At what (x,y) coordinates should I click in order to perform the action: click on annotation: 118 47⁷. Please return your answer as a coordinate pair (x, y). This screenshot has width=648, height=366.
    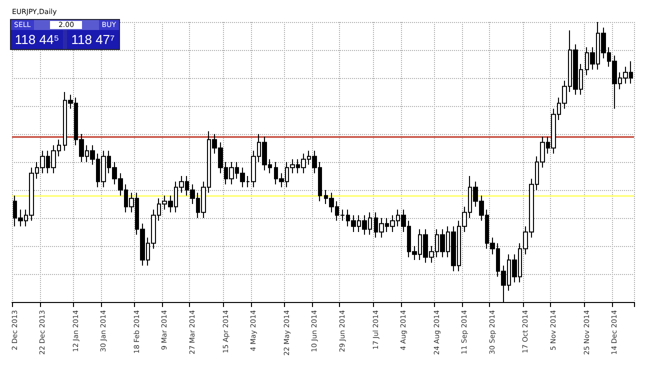
    Looking at the image, I should click on (93, 39).